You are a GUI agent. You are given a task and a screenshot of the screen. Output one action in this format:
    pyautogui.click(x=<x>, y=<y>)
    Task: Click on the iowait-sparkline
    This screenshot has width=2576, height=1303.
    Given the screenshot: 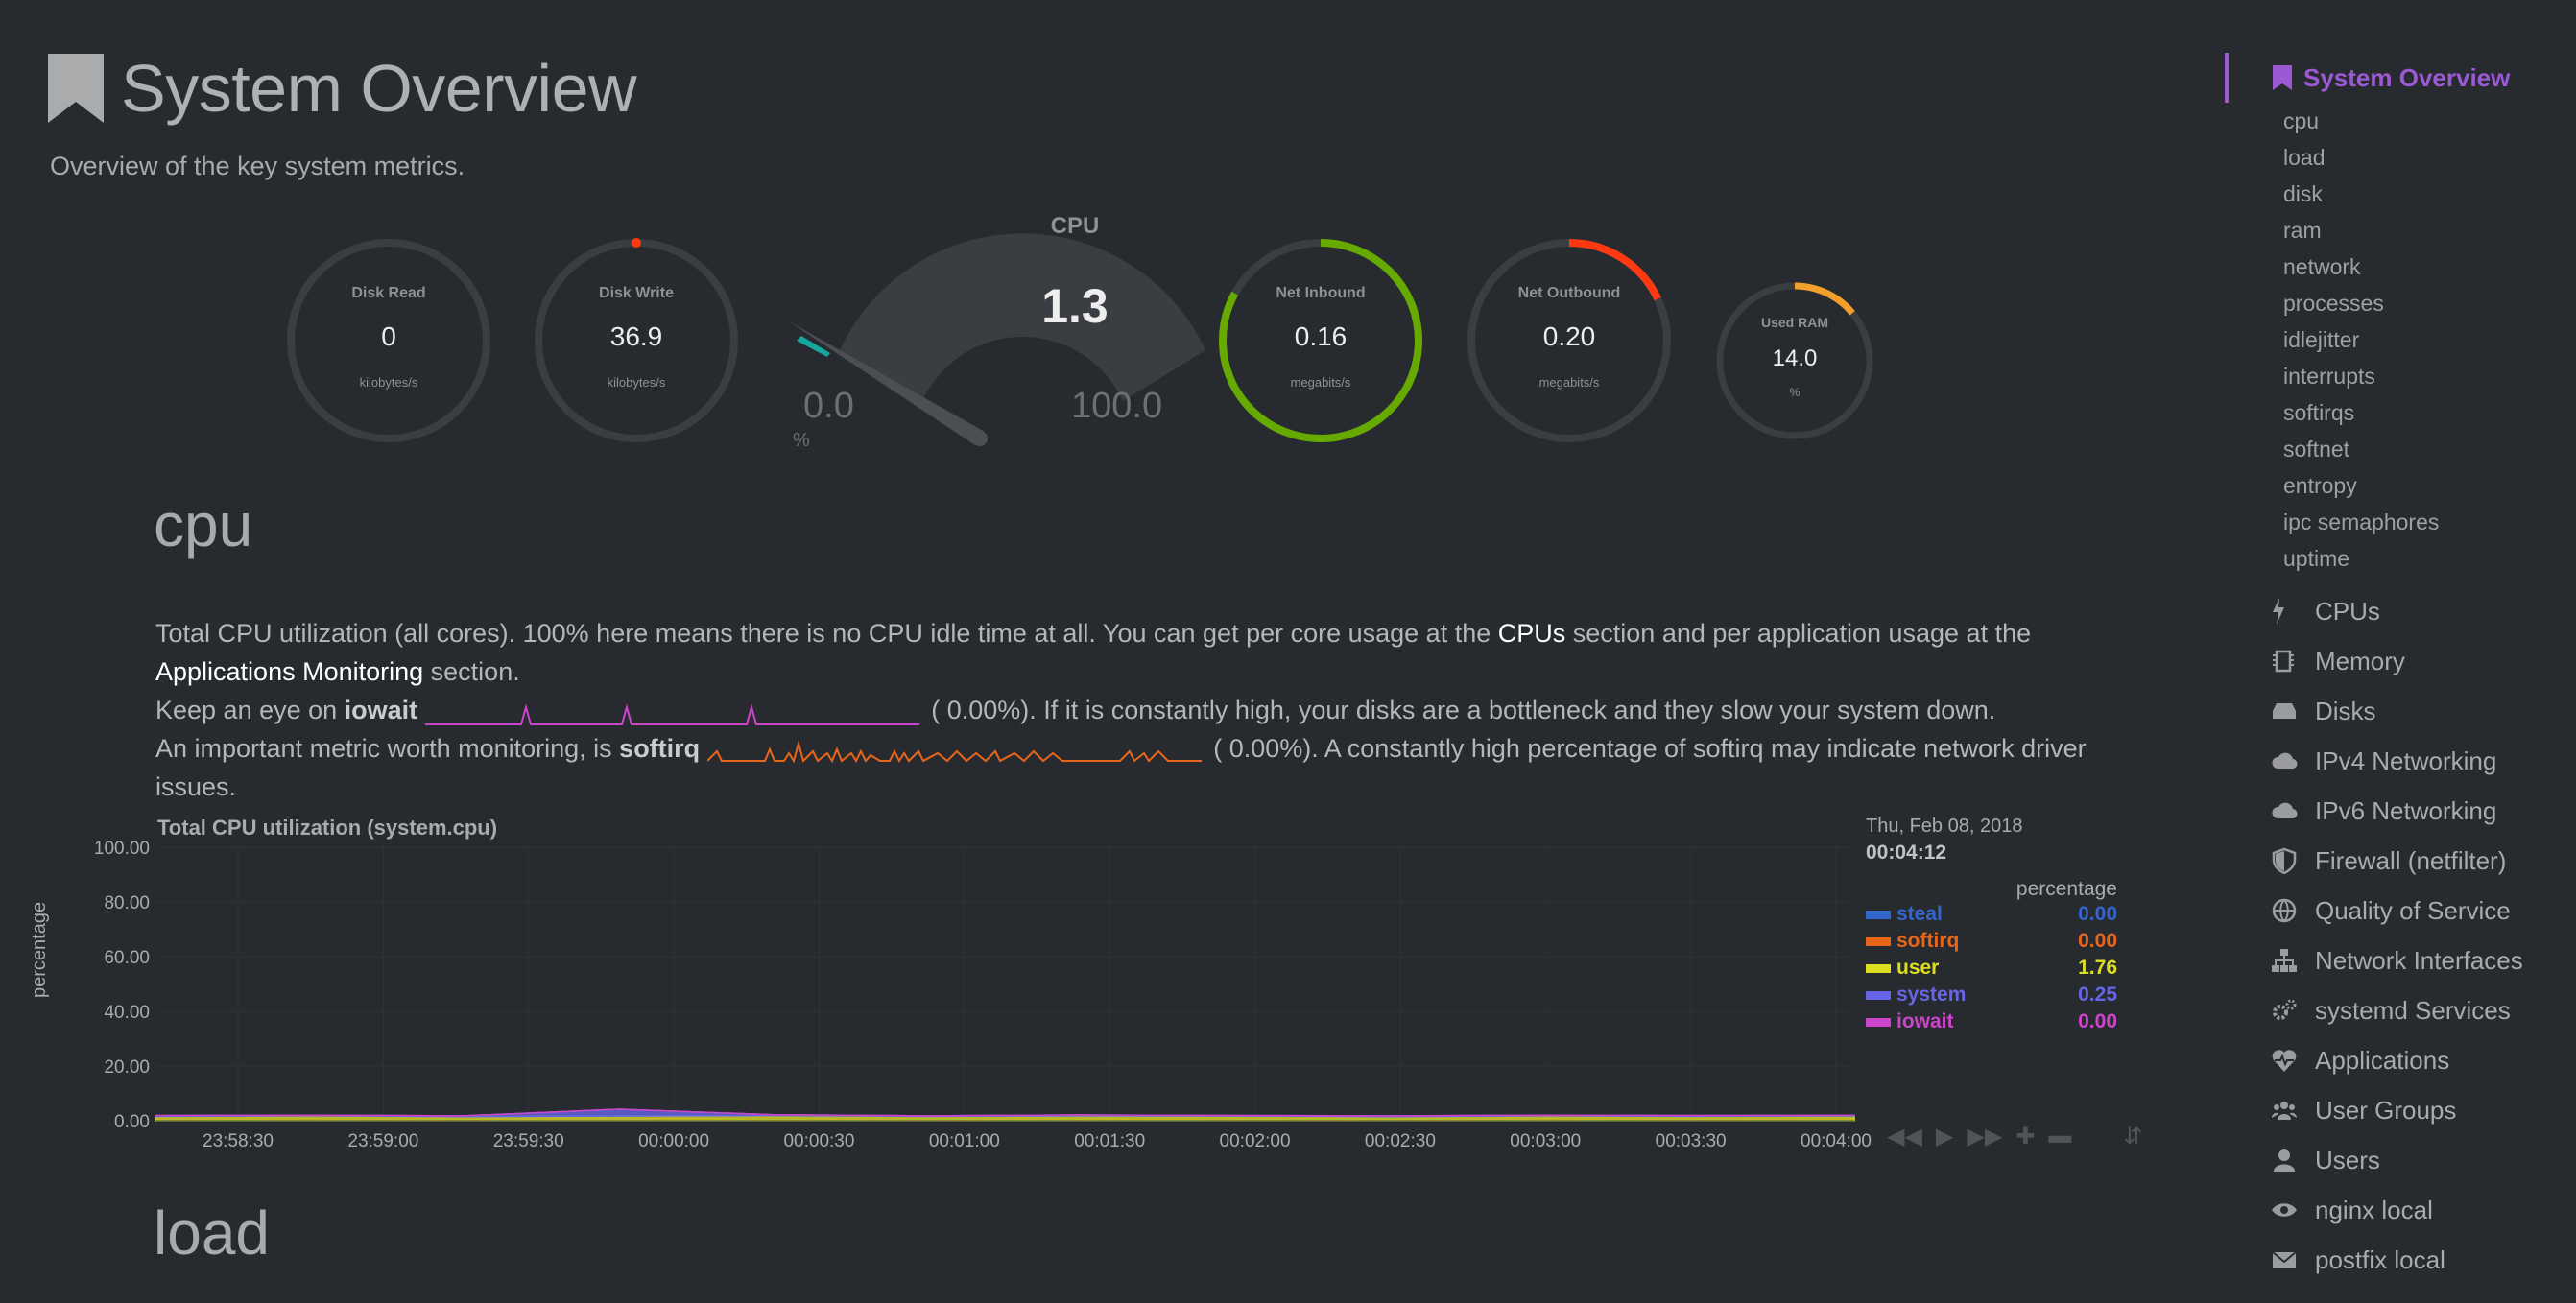 What is the action you would take?
    pyautogui.click(x=674, y=712)
    